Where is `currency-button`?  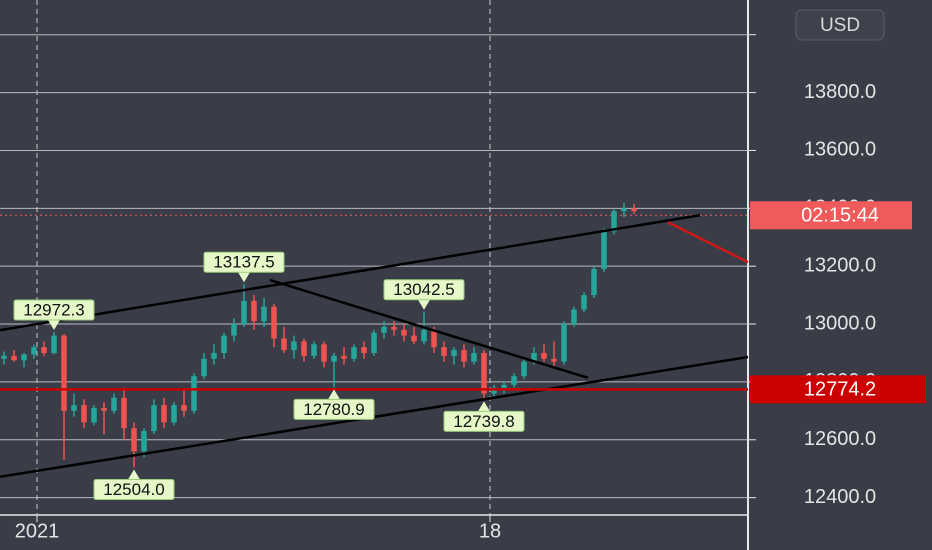 currency-button is located at coordinates (840, 25).